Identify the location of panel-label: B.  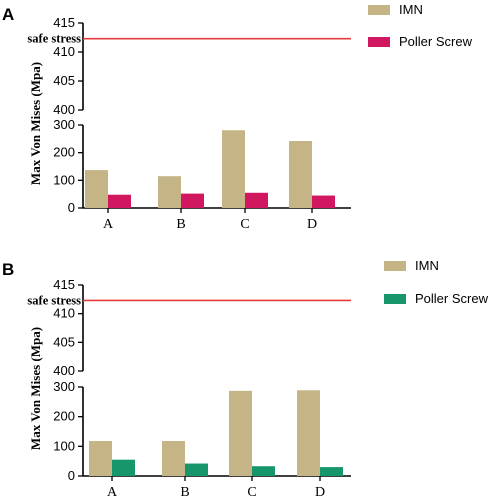
(8, 269).